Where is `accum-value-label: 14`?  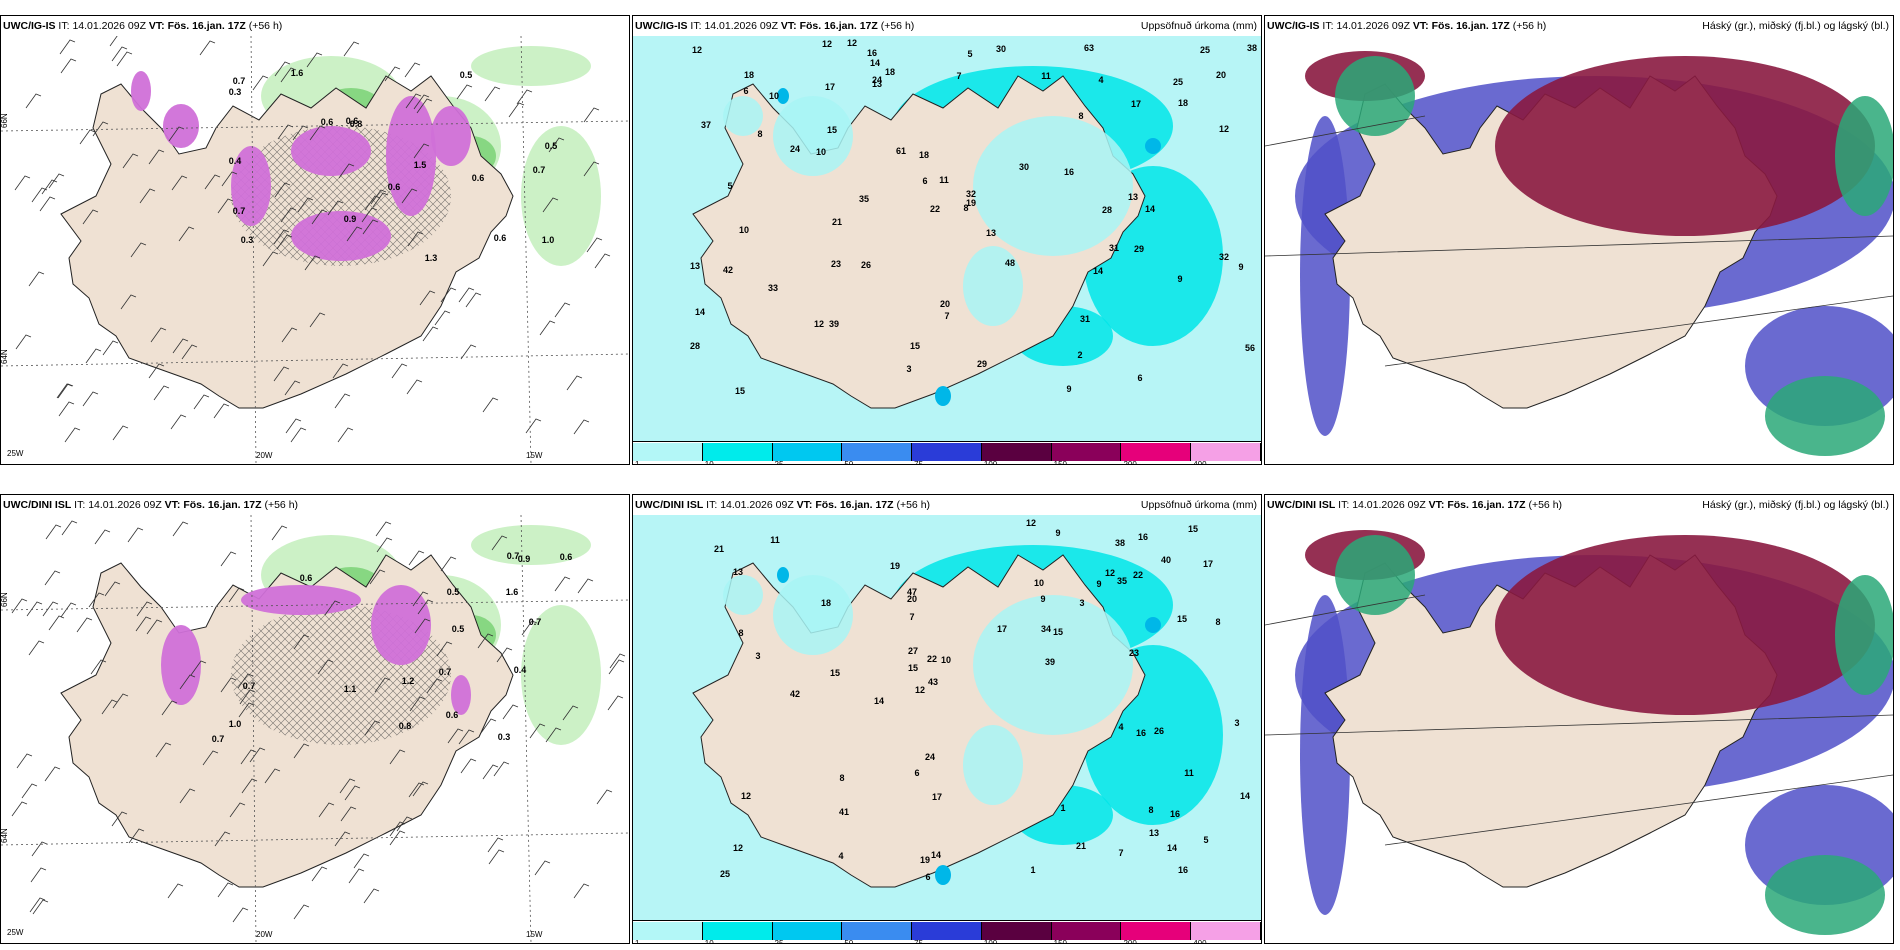 accum-value-label: 14 is located at coordinates (875, 63).